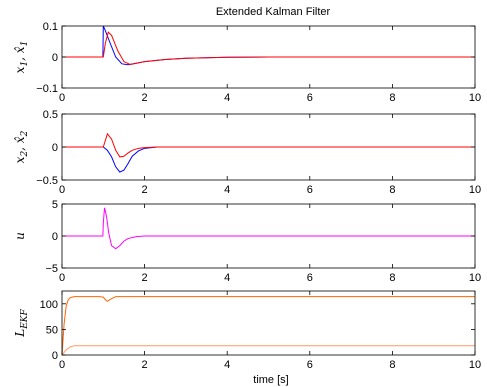  I want to click on axes-box, so click(268, 323).